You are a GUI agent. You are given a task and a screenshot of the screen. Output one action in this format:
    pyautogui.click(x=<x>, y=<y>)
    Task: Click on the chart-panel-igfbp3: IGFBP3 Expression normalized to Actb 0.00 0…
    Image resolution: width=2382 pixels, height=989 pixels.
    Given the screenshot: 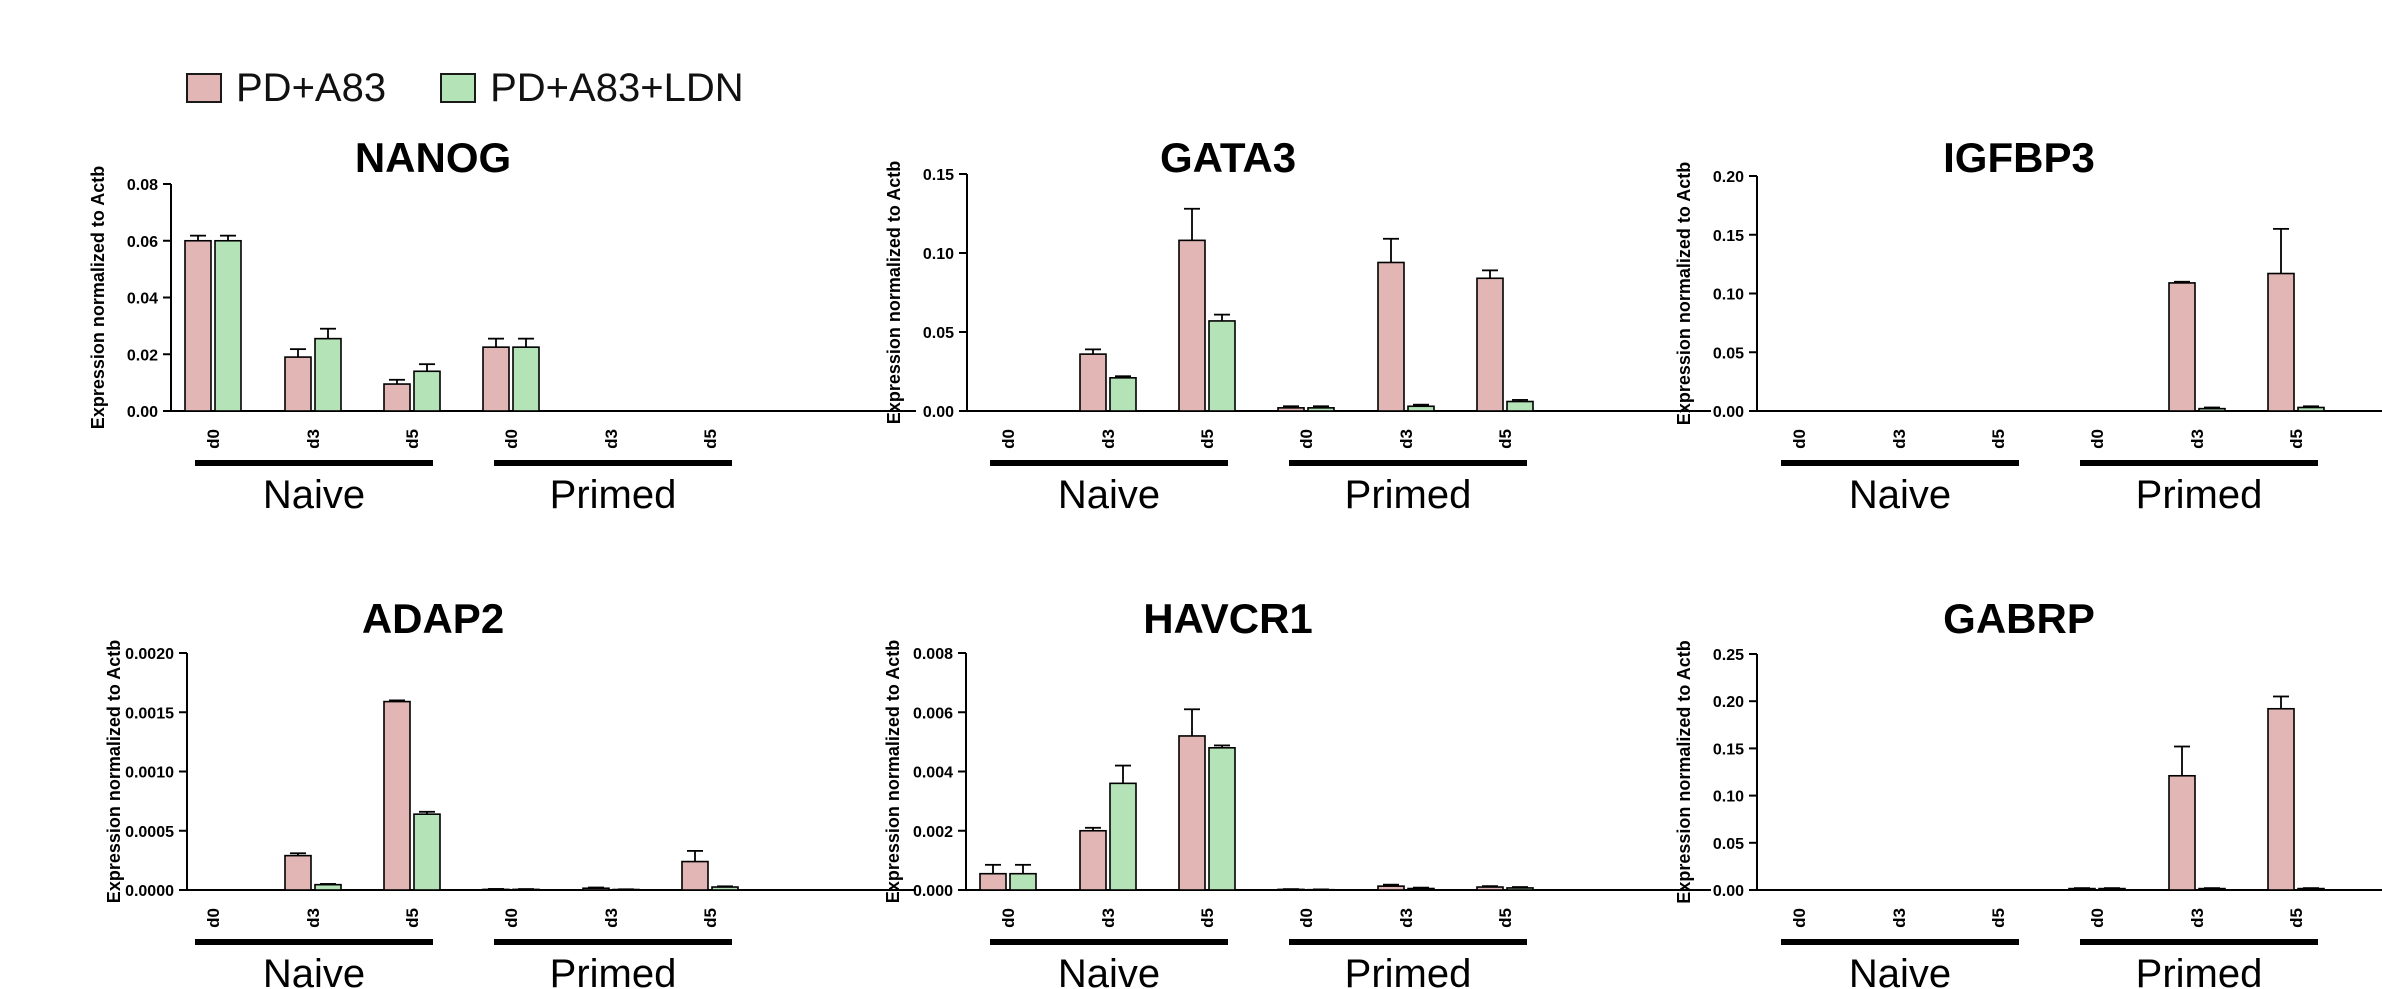 What is the action you would take?
    pyautogui.click(x=2028, y=325)
    